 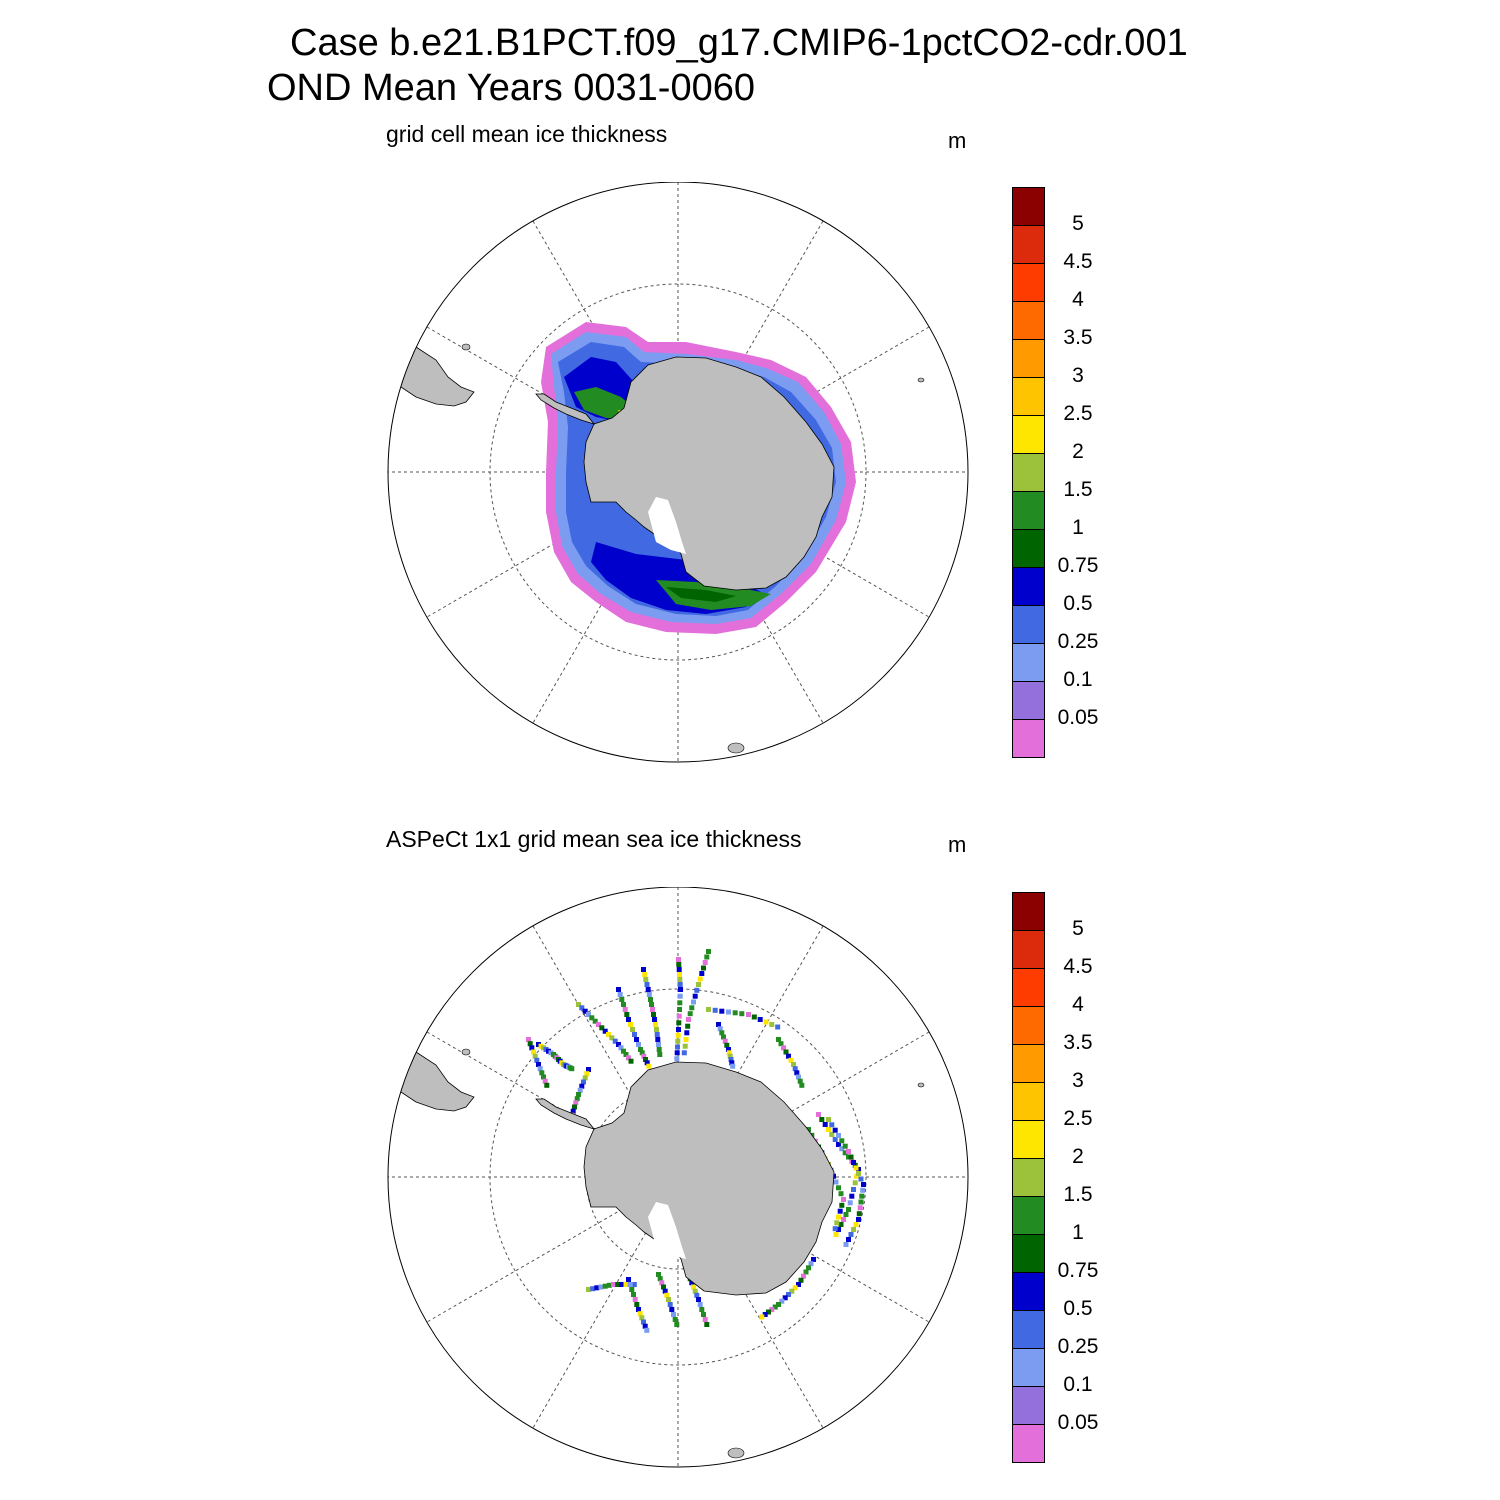 What do you see at coordinates (1078, 717) in the screenshot?
I see `colorbar-label: 0.05` at bounding box center [1078, 717].